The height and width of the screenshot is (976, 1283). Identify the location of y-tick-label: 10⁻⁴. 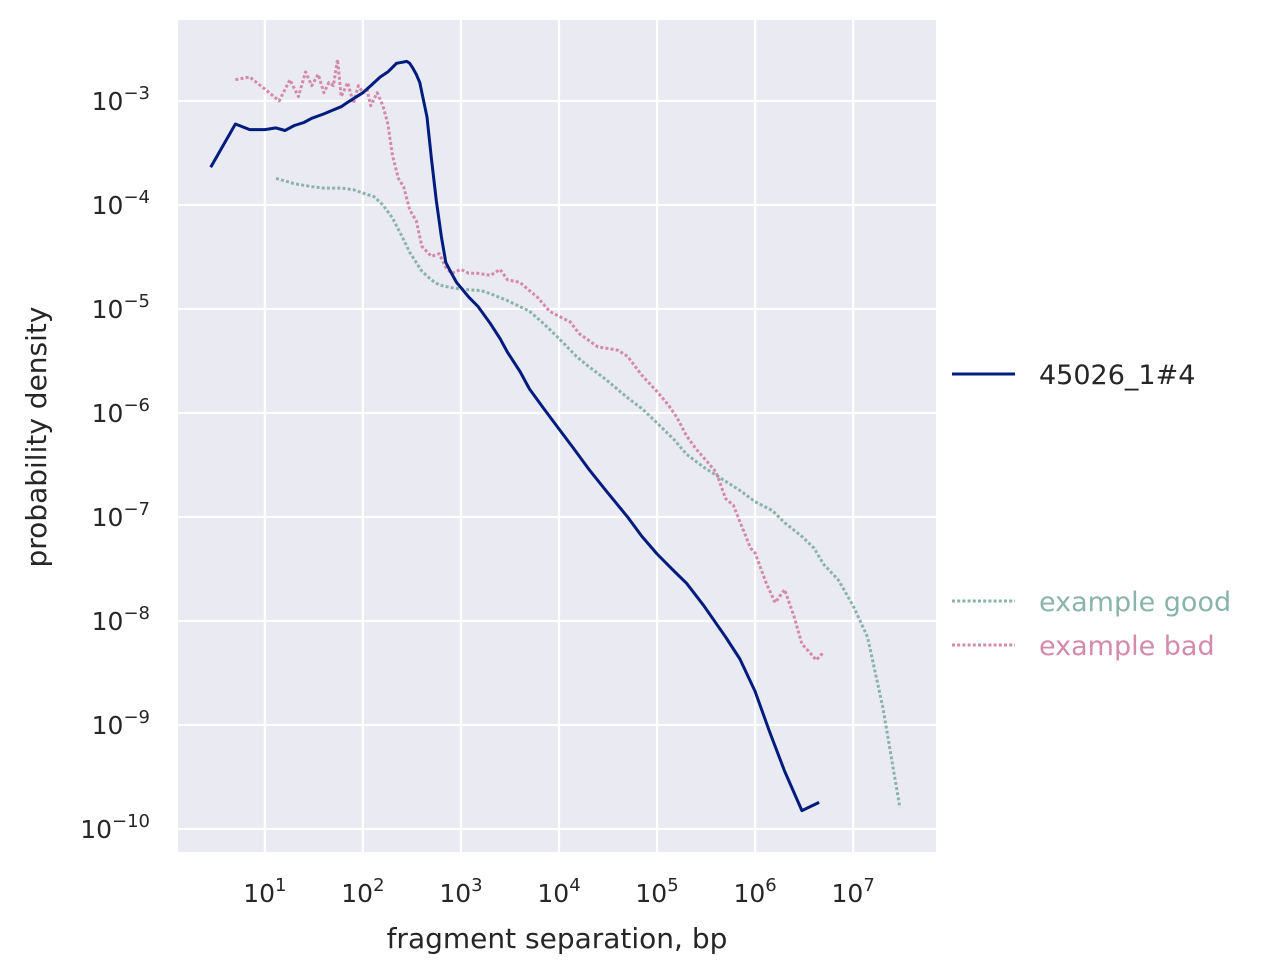
(121, 203).